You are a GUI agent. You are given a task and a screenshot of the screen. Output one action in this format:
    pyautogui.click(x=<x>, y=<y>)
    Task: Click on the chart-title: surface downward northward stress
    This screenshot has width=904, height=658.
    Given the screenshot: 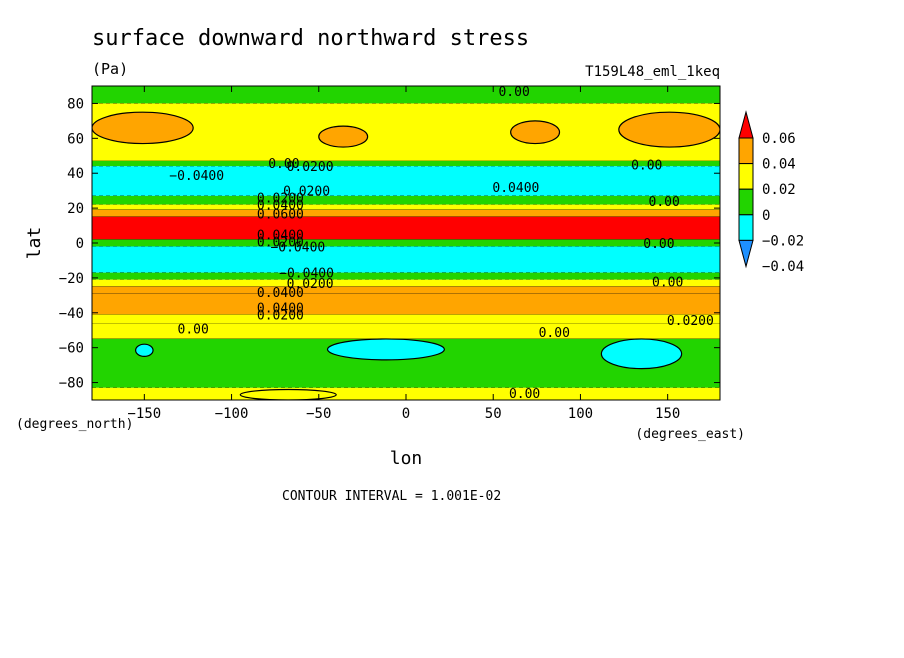 What is the action you would take?
    pyautogui.click(x=310, y=38)
    